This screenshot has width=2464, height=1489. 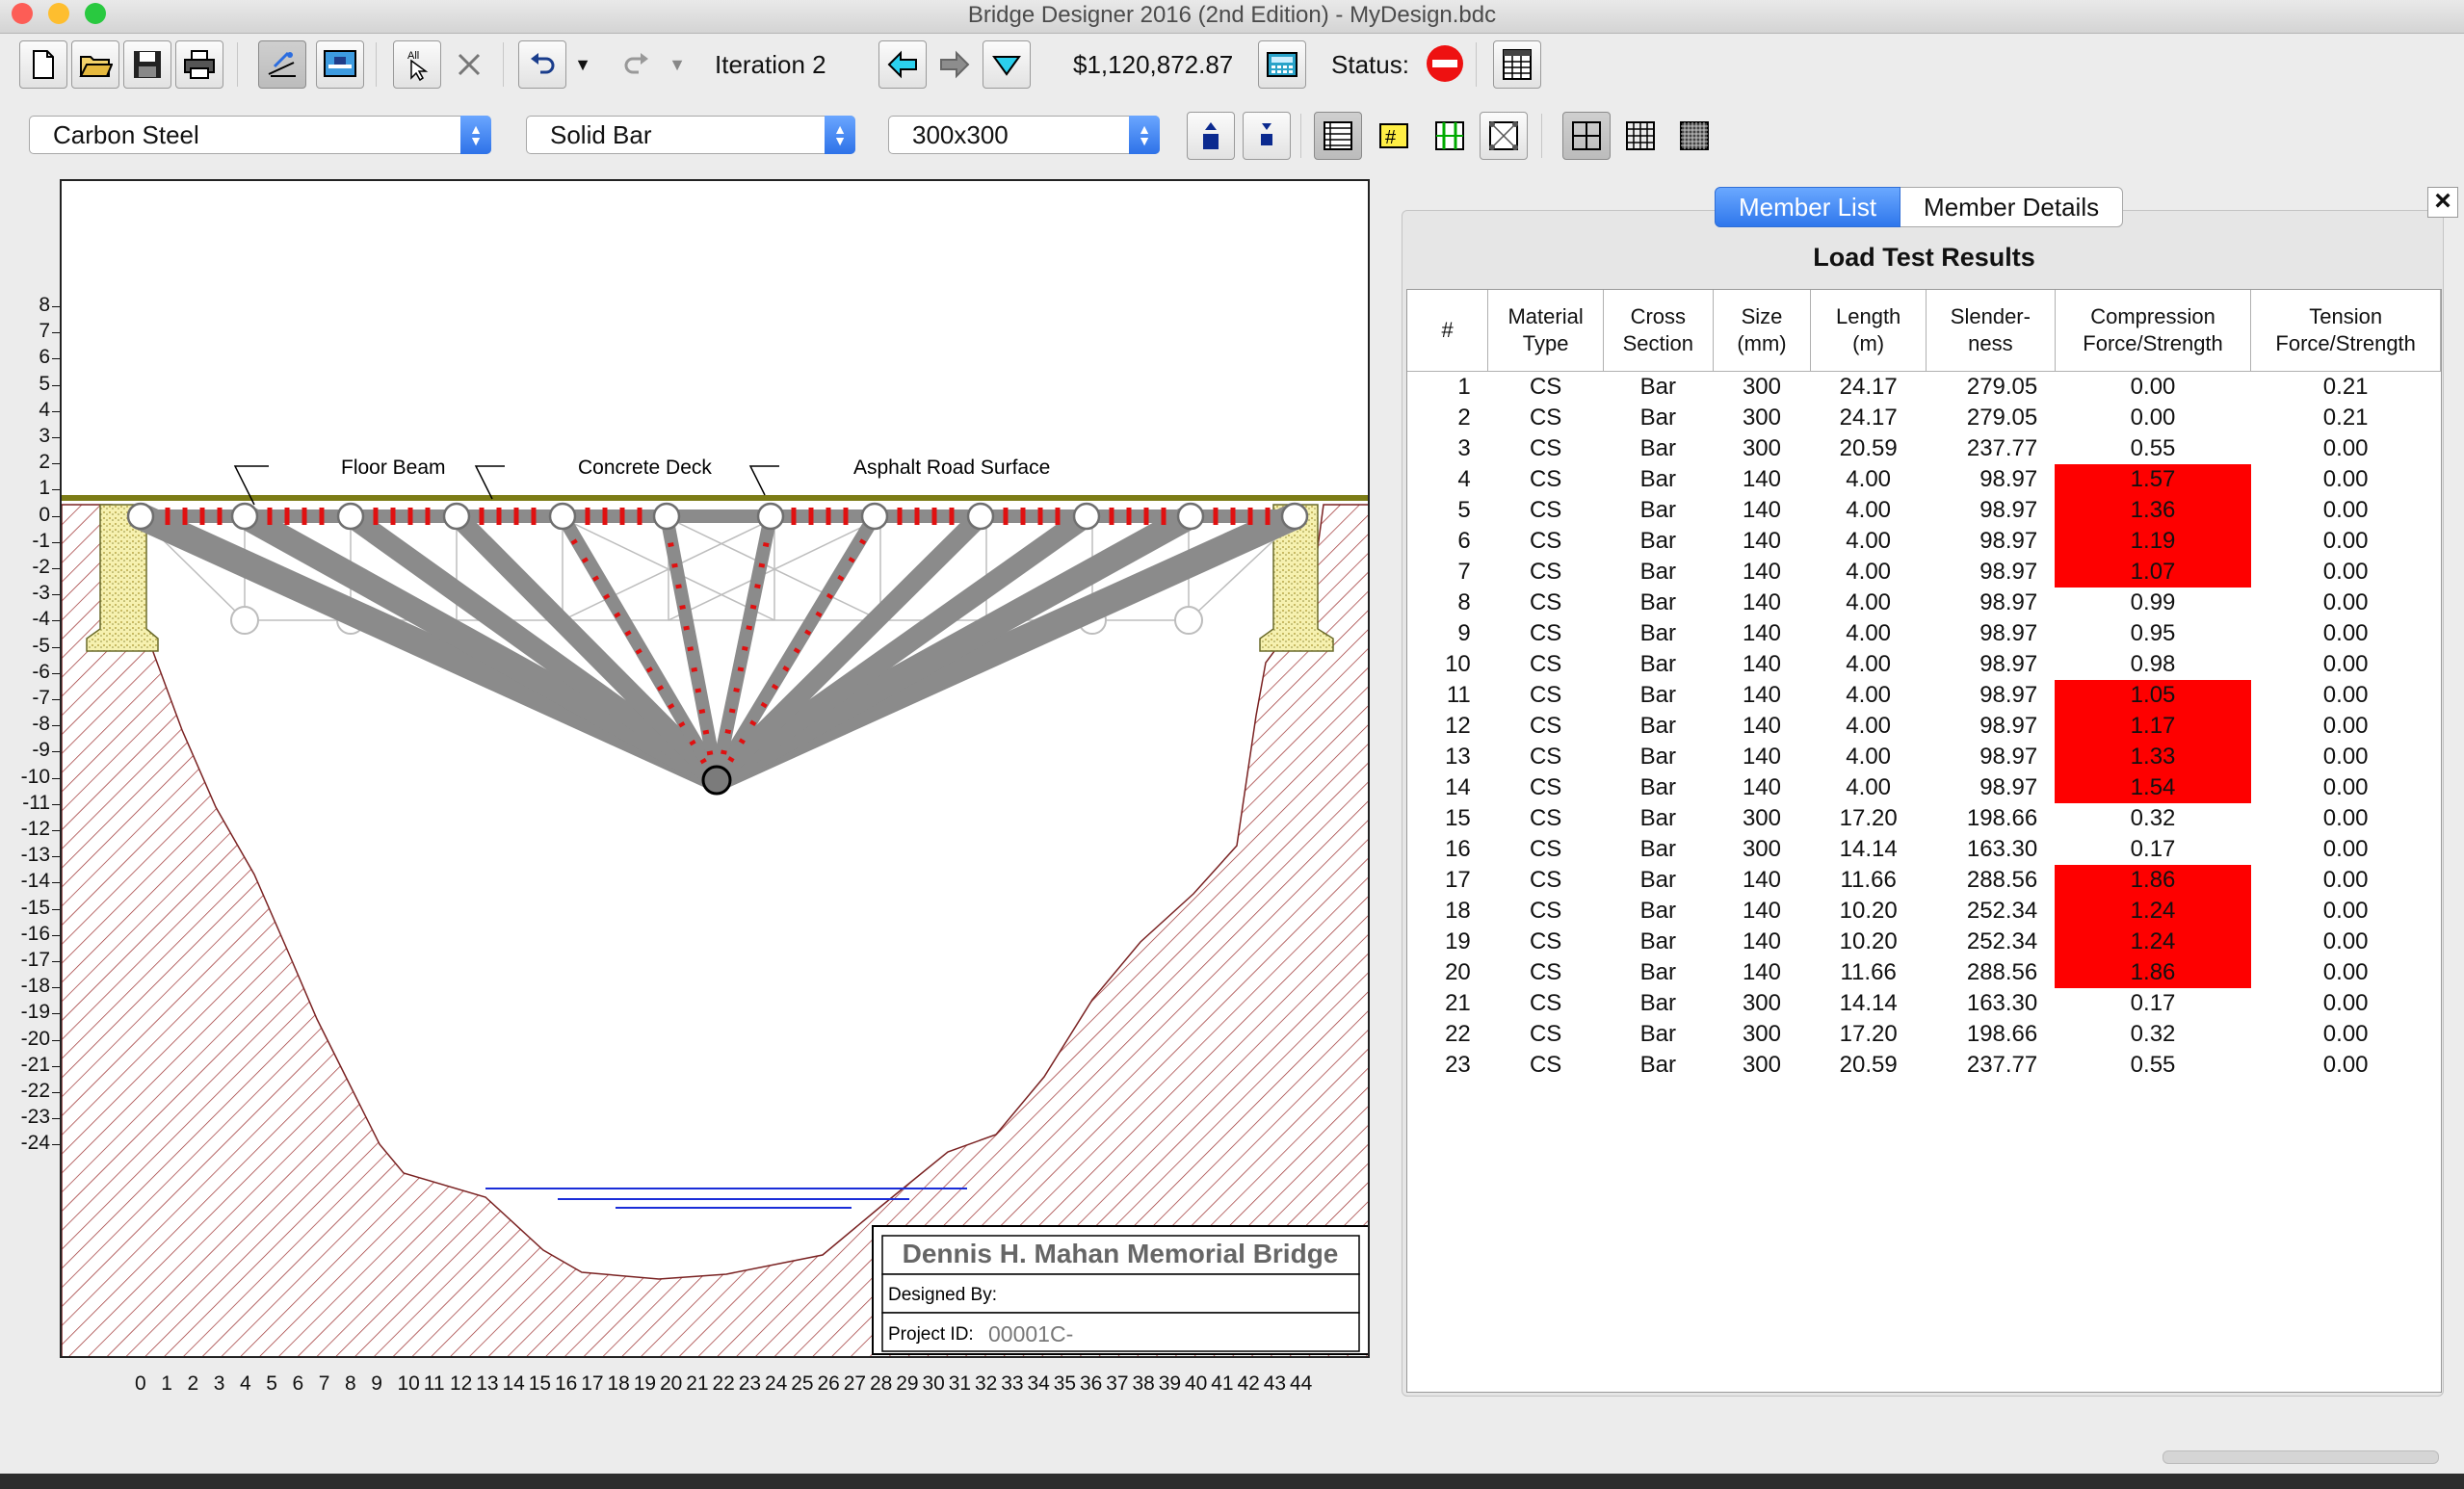 What do you see at coordinates (1924, 510) in the screenshot?
I see `table-row: 5 CS Bar 140 4.00 98.97 1.36 0.00` at bounding box center [1924, 510].